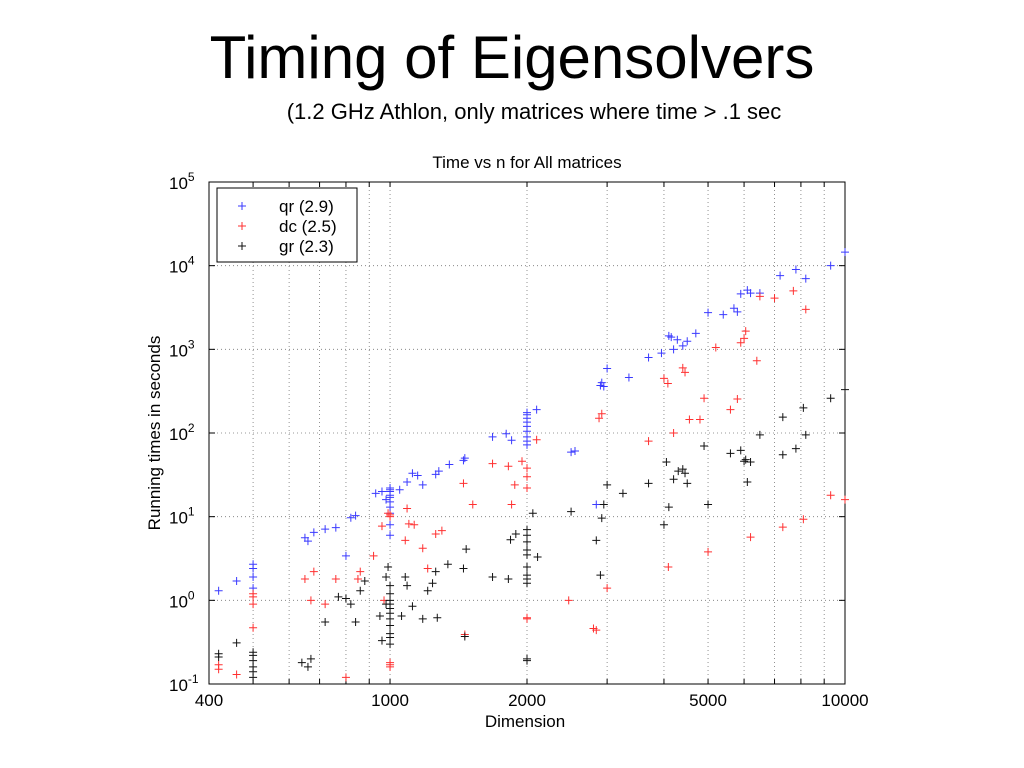 The height and width of the screenshot is (768, 1024). What do you see at coordinates (526, 162) in the screenshot?
I see `chart-title: Time vs n for All matrices` at bounding box center [526, 162].